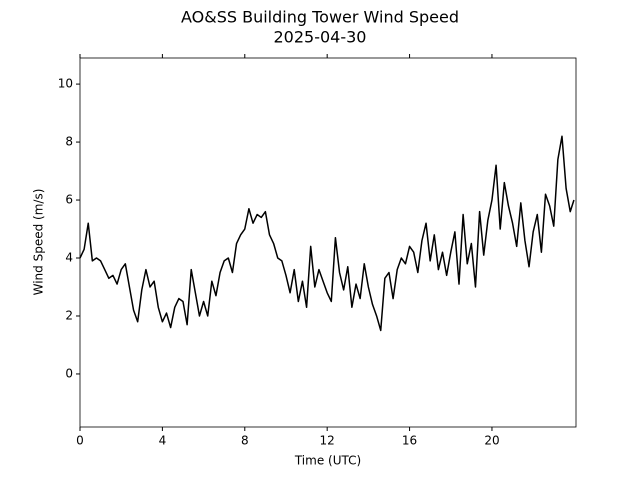 This screenshot has height=480, width=640. I want to click on y-axis-label: Wind Speed (m/s), so click(39, 242).